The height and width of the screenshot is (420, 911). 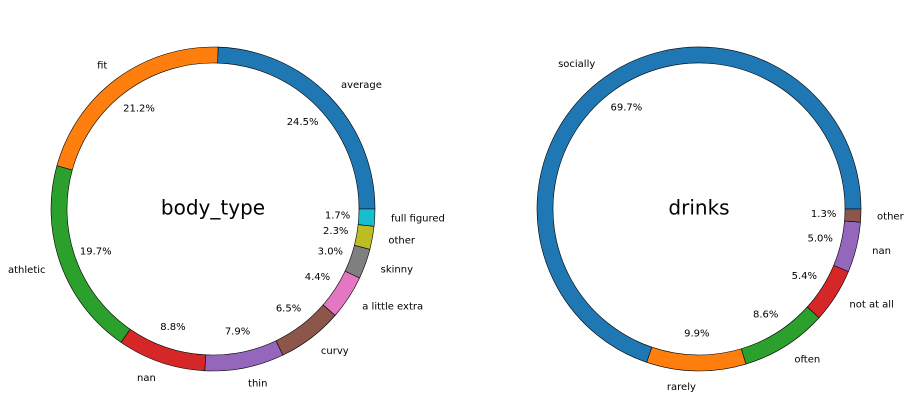 What do you see at coordinates (237, 331) in the screenshot?
I see `slice-percent-thin: 7.9%` at bounding box center [237, 331].